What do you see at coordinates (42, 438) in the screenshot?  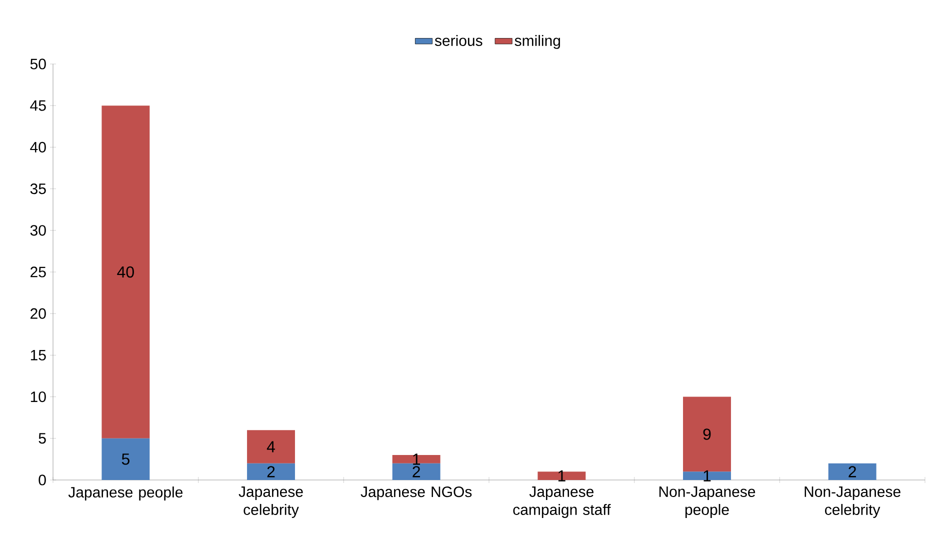 I see `y-tick-label: 5` at bounding box center [42, 438].